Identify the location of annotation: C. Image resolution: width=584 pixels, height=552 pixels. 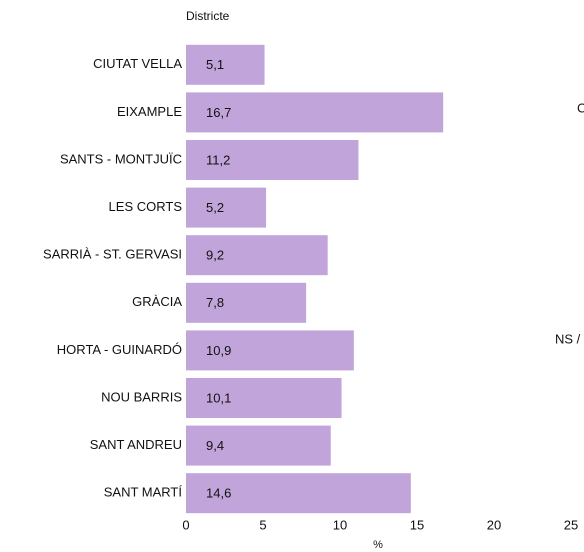
(580, 107).